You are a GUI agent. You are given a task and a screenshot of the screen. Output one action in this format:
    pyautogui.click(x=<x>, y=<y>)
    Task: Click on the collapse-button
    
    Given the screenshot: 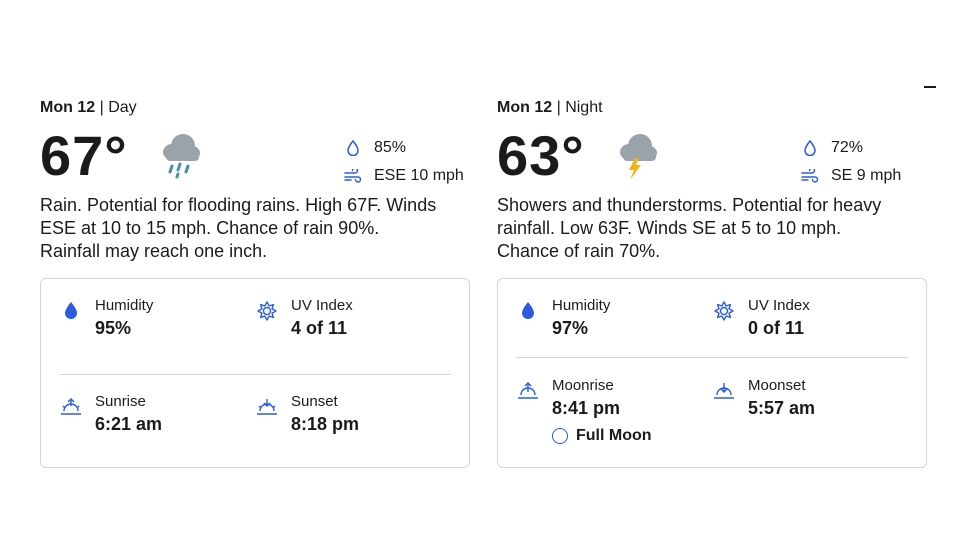 What is the action you would take?
    pyautogui.click(x=930, y=87)
    